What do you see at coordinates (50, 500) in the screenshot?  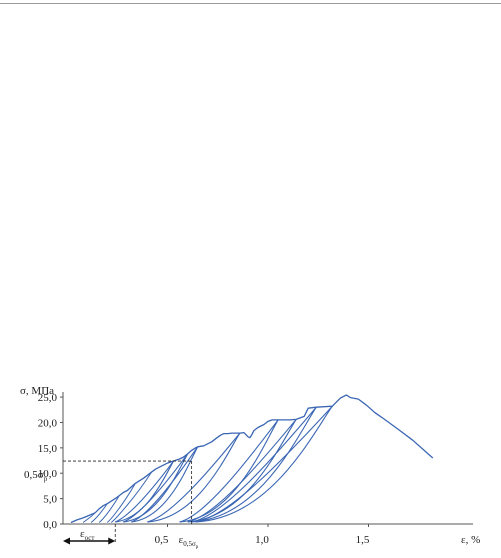 I see `y-tick-label: 5,0` at bounding box center [50, 500].